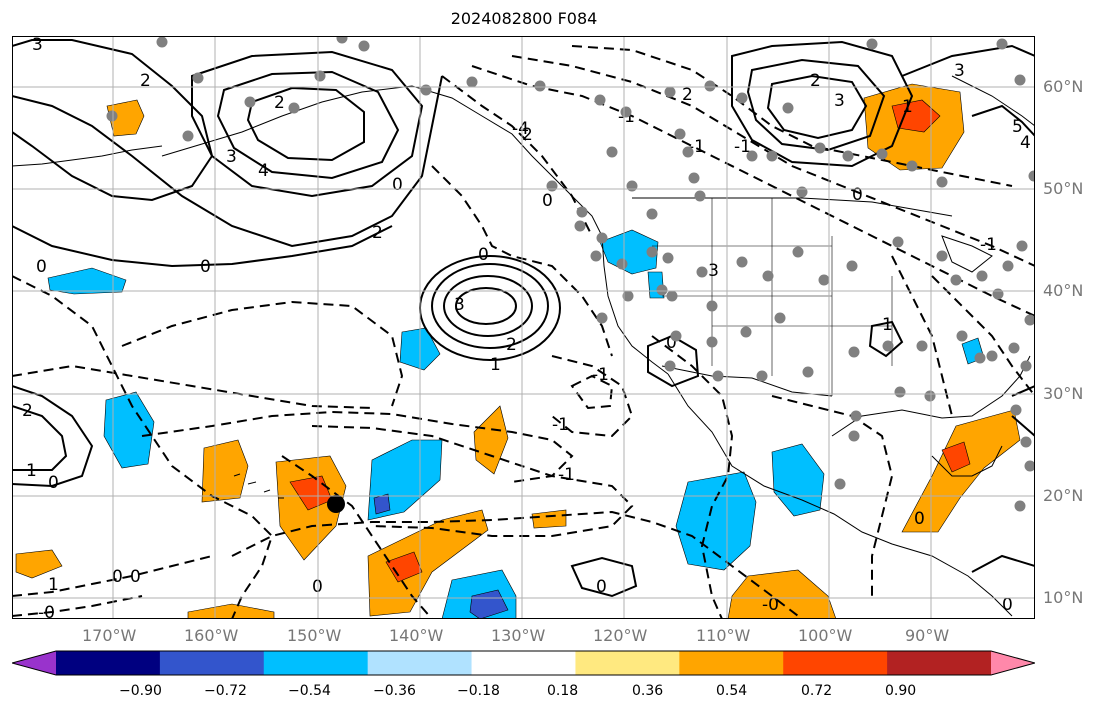  I want to click on lon-label: 130°W, so click(518, 635).